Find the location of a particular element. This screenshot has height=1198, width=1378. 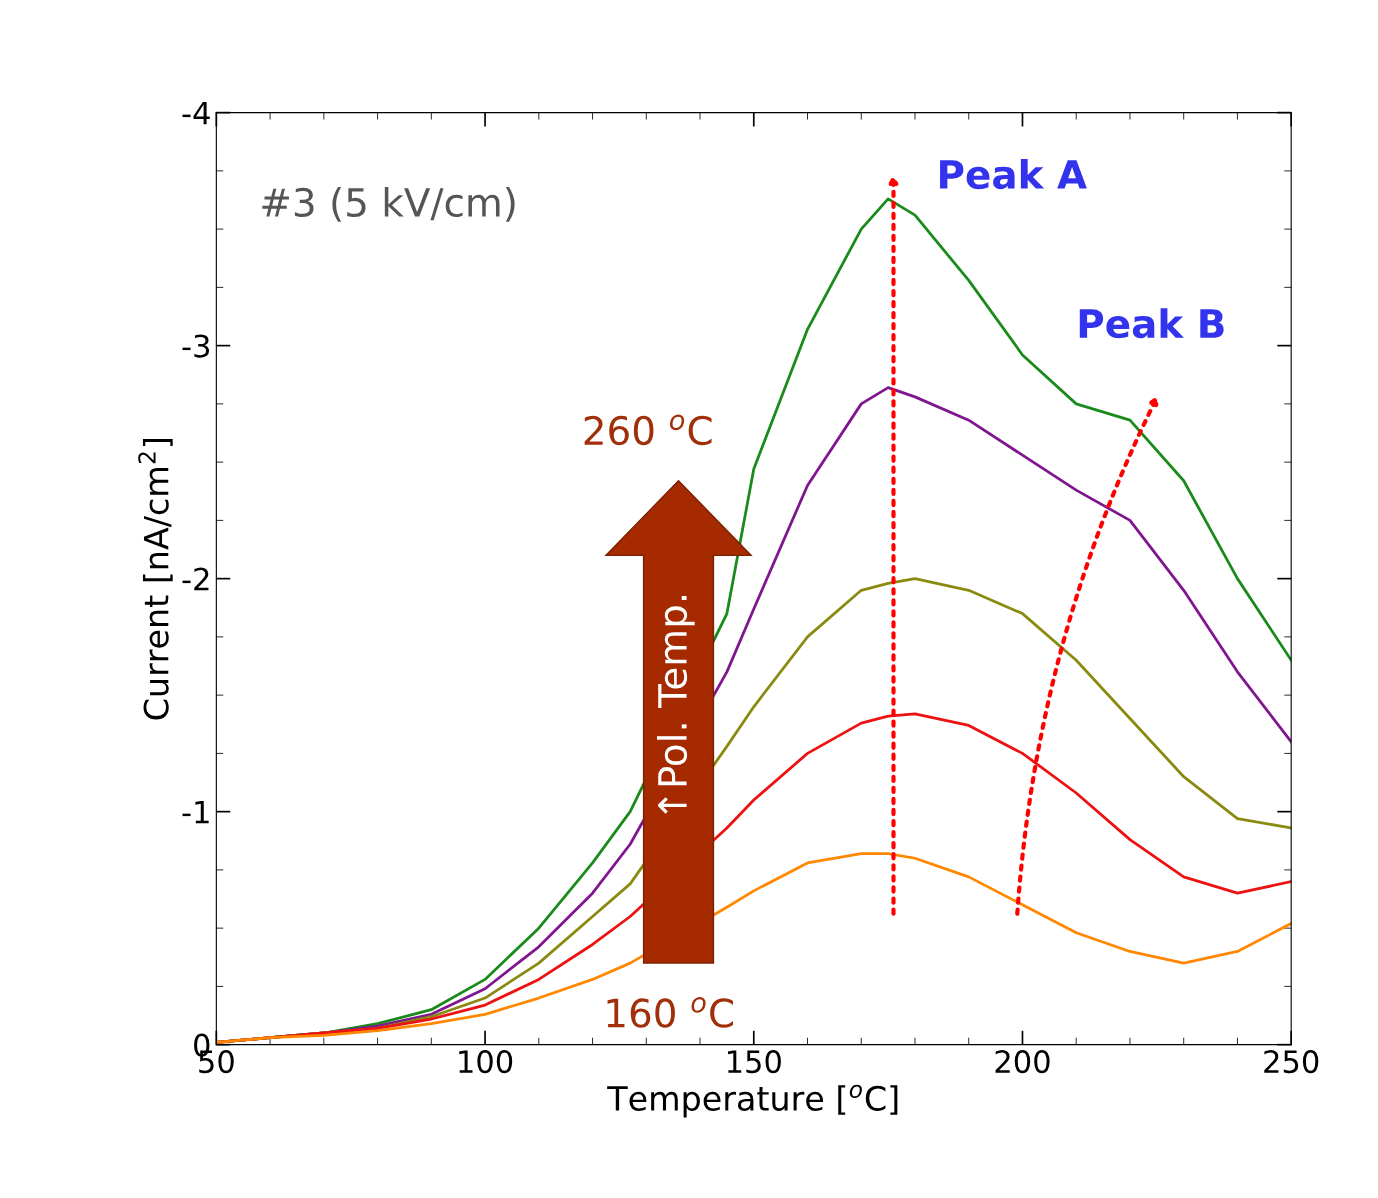

x-tick-label: 150 is located at coordinates (754, 1062).